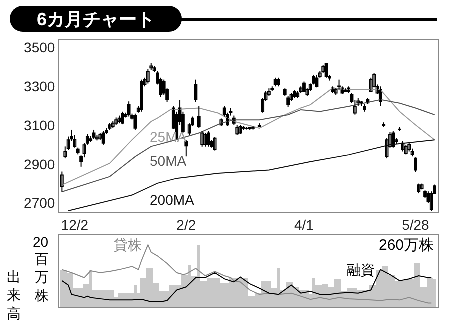  What do you see at coordinates (169, 161) in the screenshot?
I see `series-label: 50MA` at bounding box center [169, 161].